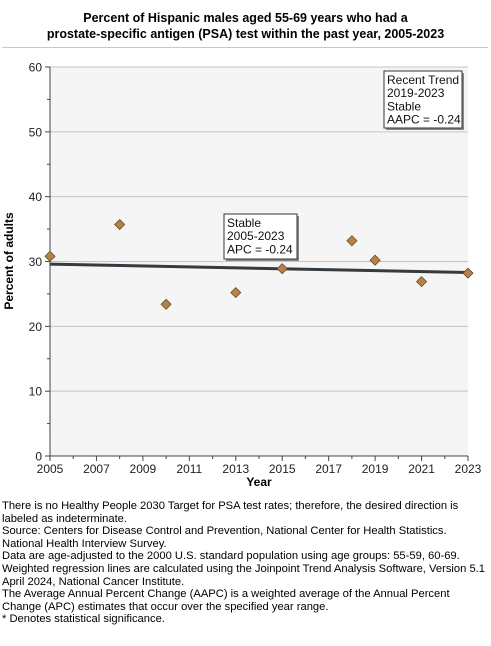  What do you see at coordinates (38, 457) in the screenshot?
I see `y-tick-label: 0` at bounding box center [38, 457].